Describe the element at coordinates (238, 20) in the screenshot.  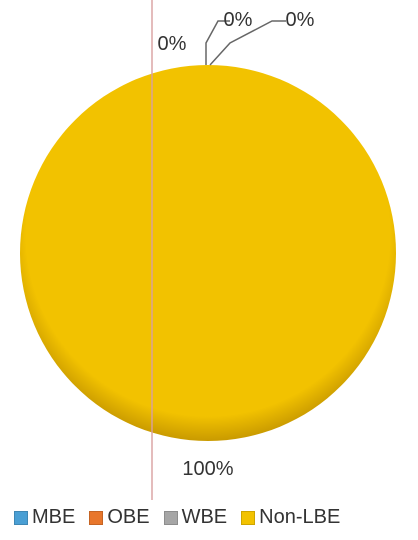
I see `data-label-obe: 0%` at that location.